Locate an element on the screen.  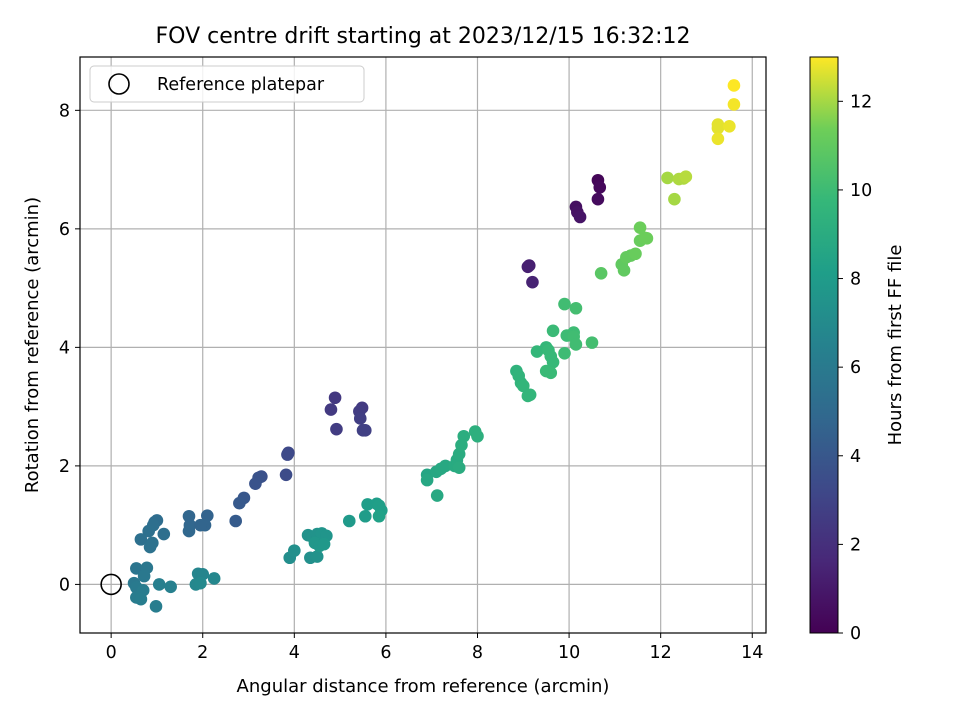
legend: Reference platepar is located at coordinates (227, 84).